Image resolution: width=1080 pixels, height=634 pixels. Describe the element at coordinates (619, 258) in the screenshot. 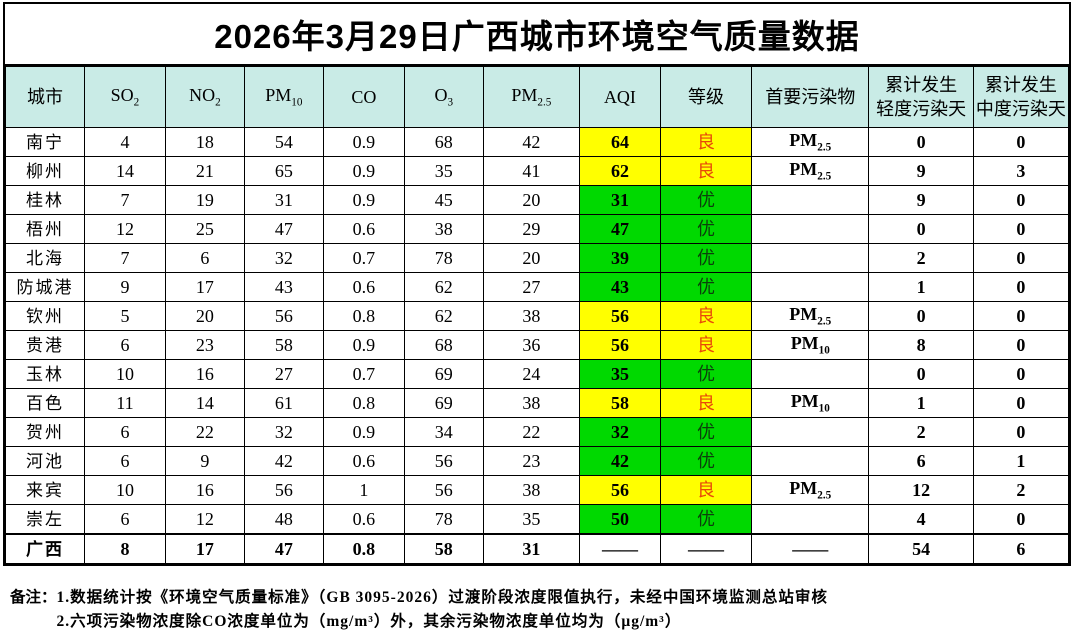

I see `aqi-value: 39` at that location.